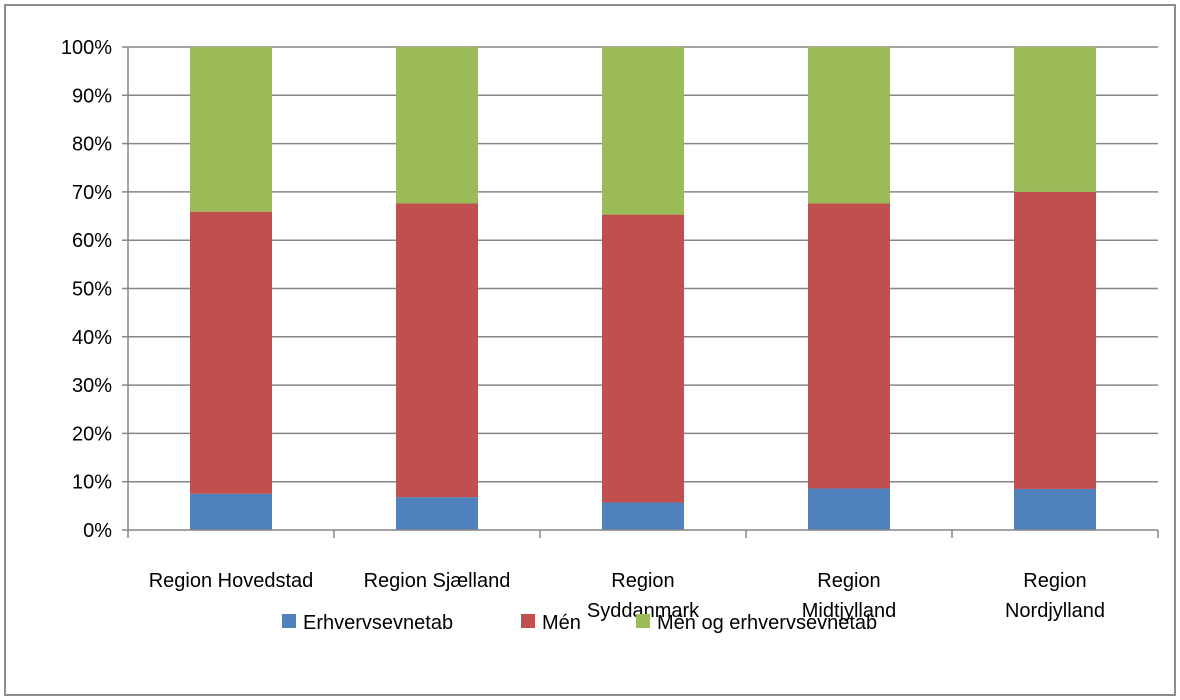 The image size is (1180, 700). What do you see at coordinates (231, 581) in the screenshot?
I see `x-category-label: Region Hovedstad` at bounding box center [231, 581].